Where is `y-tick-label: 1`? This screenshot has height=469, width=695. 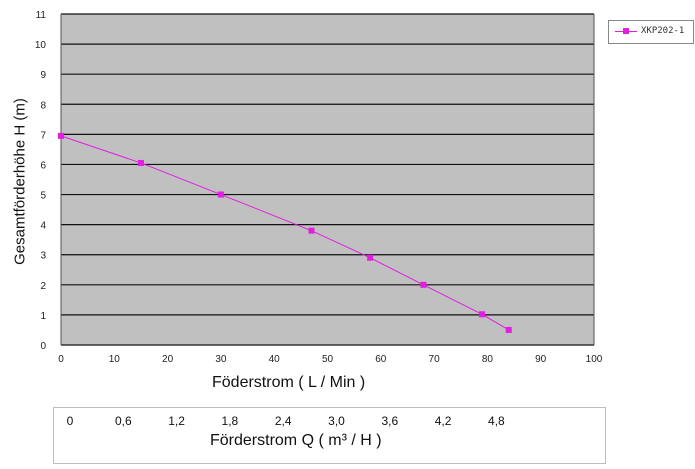 y-tick-label: 1 is located at coordinates (43, 316).